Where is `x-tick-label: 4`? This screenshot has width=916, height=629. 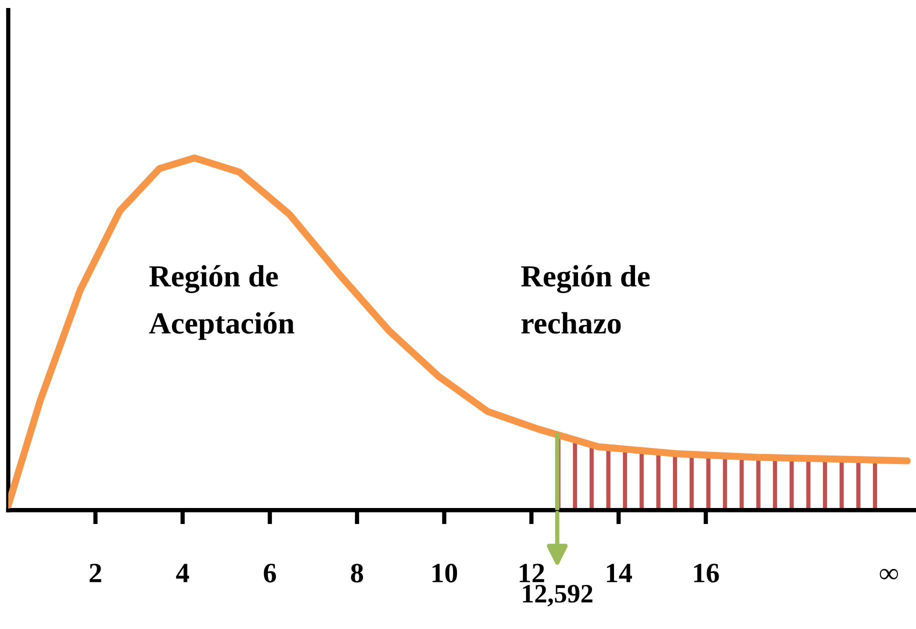 x-tick-label: 4 is located at coordinates (183, 573).